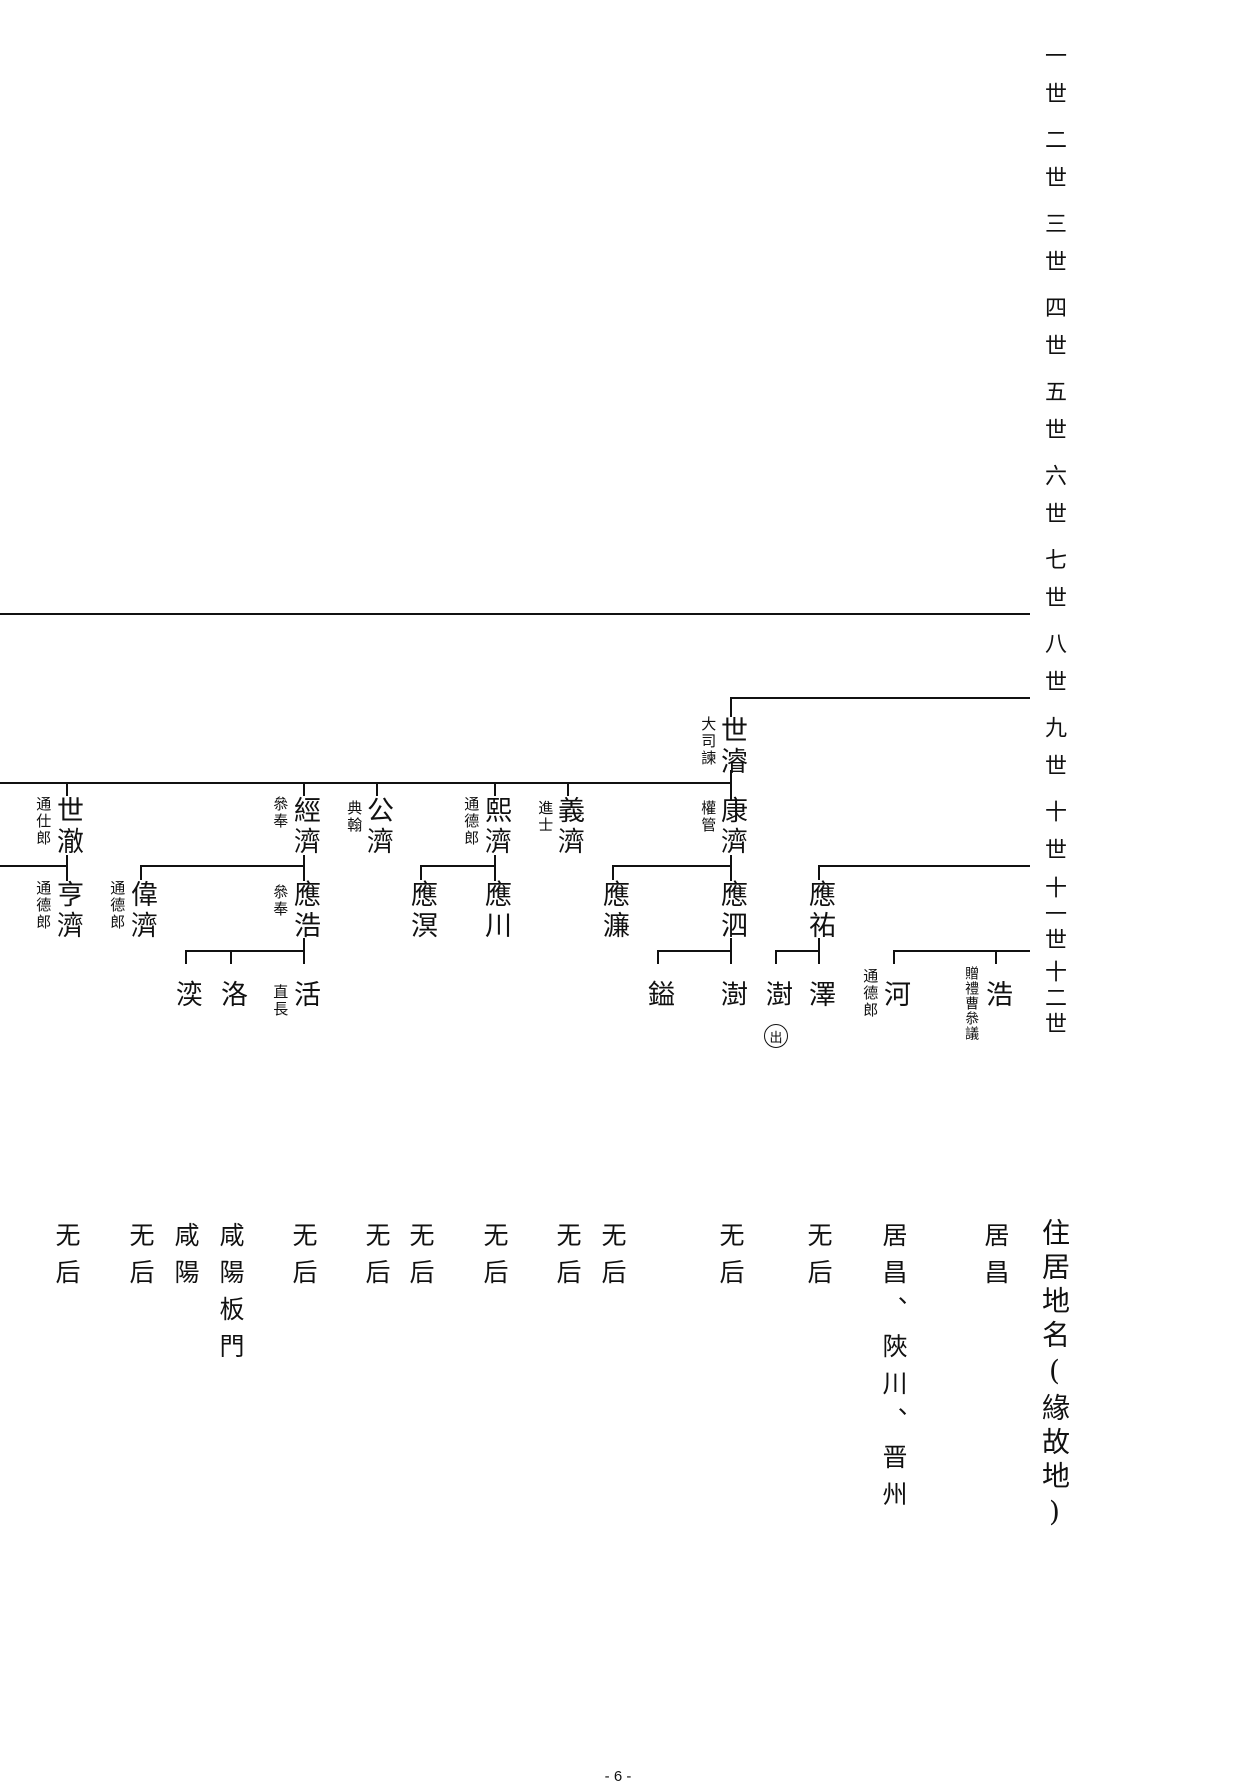 The image size is (1236, 1787). I want to click on residence-entry: 咸陽, so click(185, 1259).